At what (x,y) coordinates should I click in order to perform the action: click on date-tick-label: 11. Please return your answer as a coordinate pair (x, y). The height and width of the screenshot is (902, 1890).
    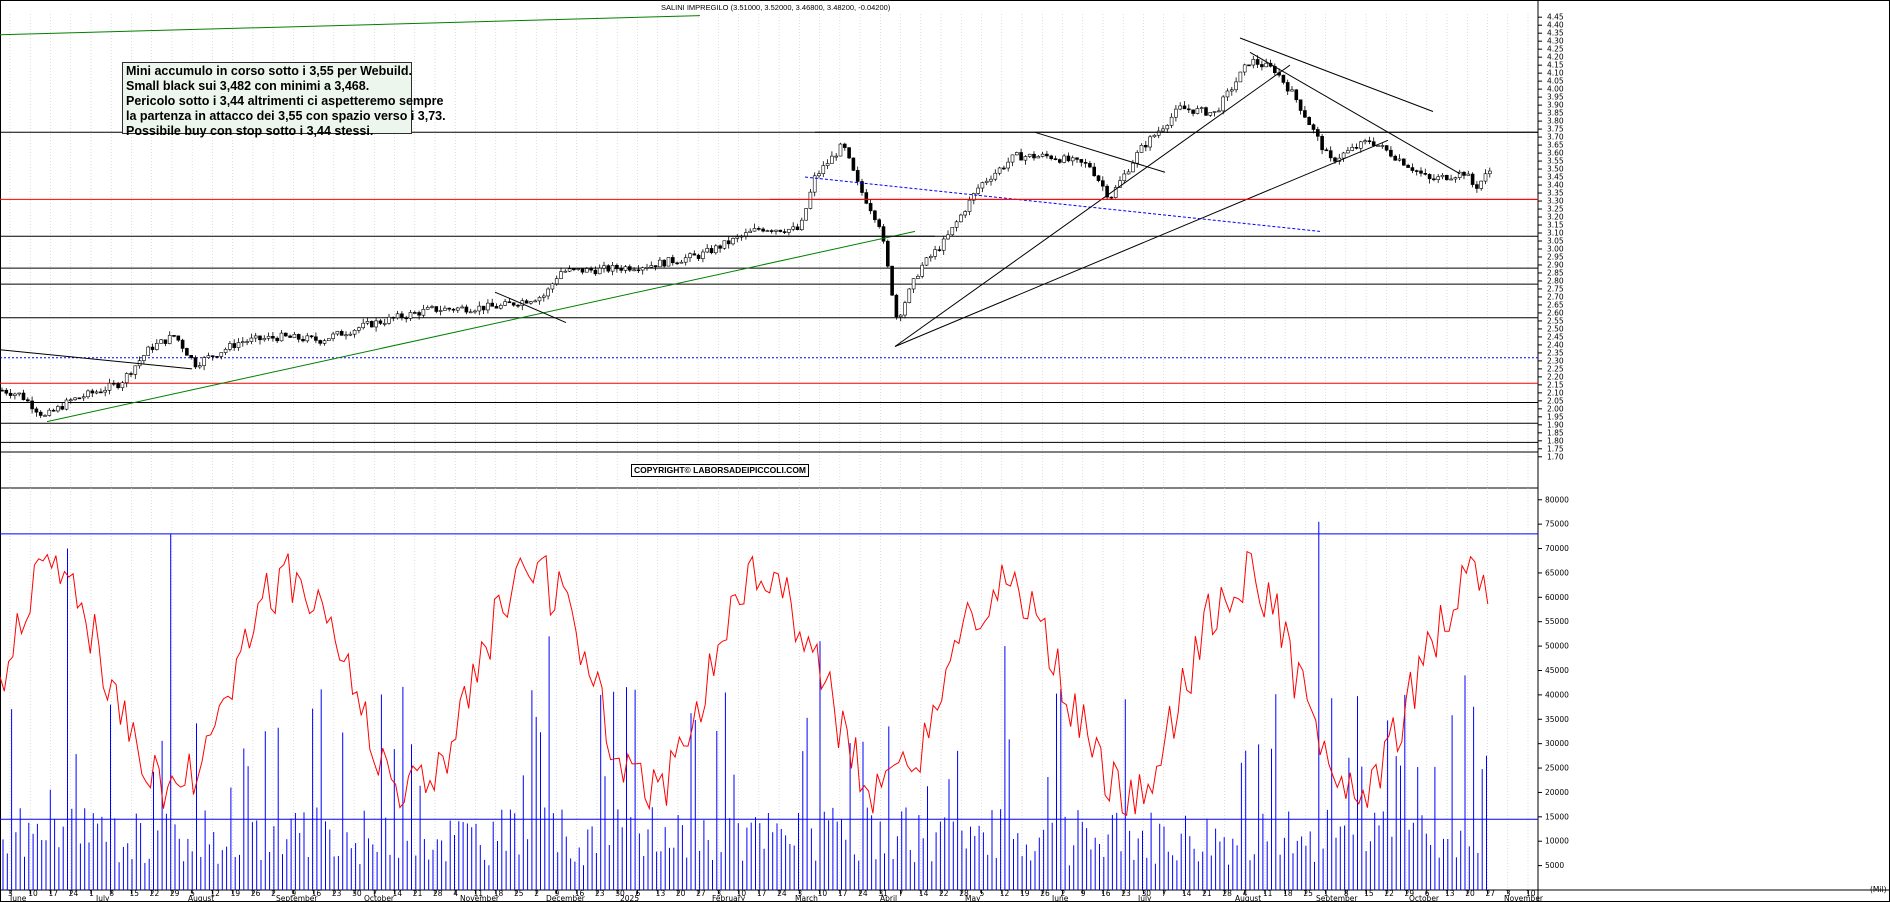
    Looking at the image, I should click on (1268, 893).